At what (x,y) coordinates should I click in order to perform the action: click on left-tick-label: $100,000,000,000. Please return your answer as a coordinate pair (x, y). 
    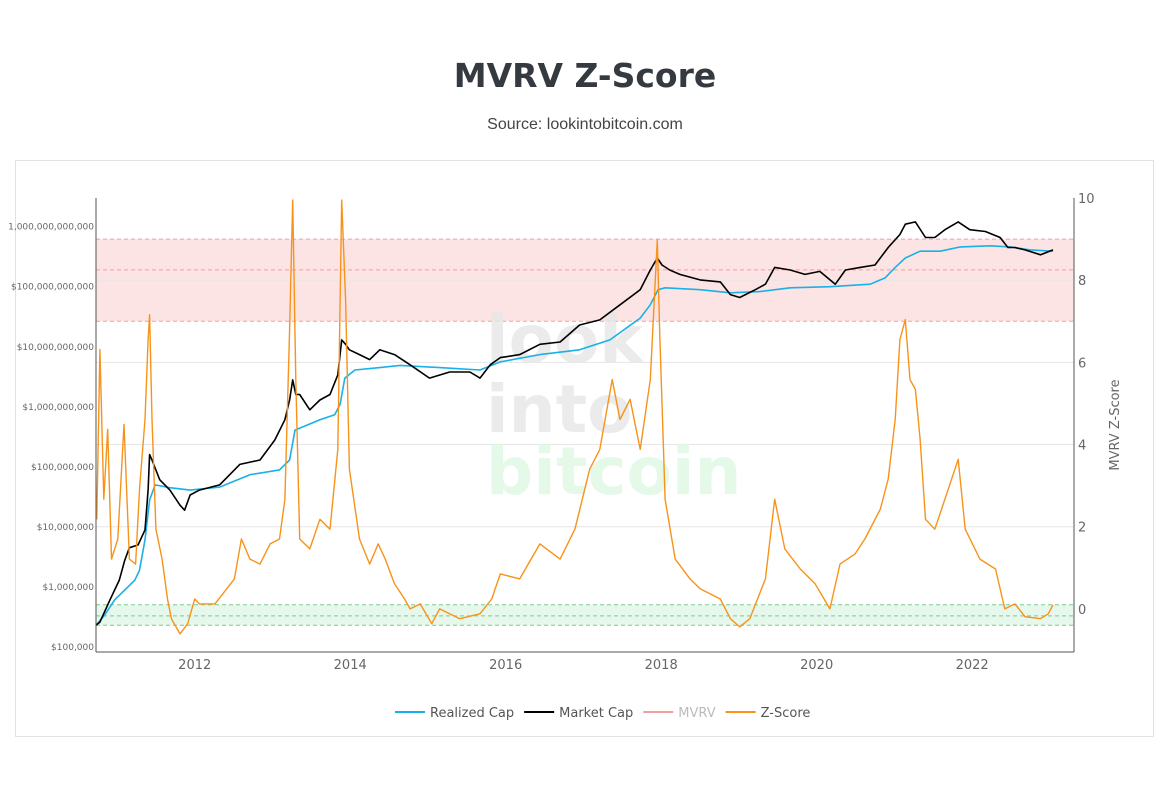
    Looking at the image, I should click on (52, 288).